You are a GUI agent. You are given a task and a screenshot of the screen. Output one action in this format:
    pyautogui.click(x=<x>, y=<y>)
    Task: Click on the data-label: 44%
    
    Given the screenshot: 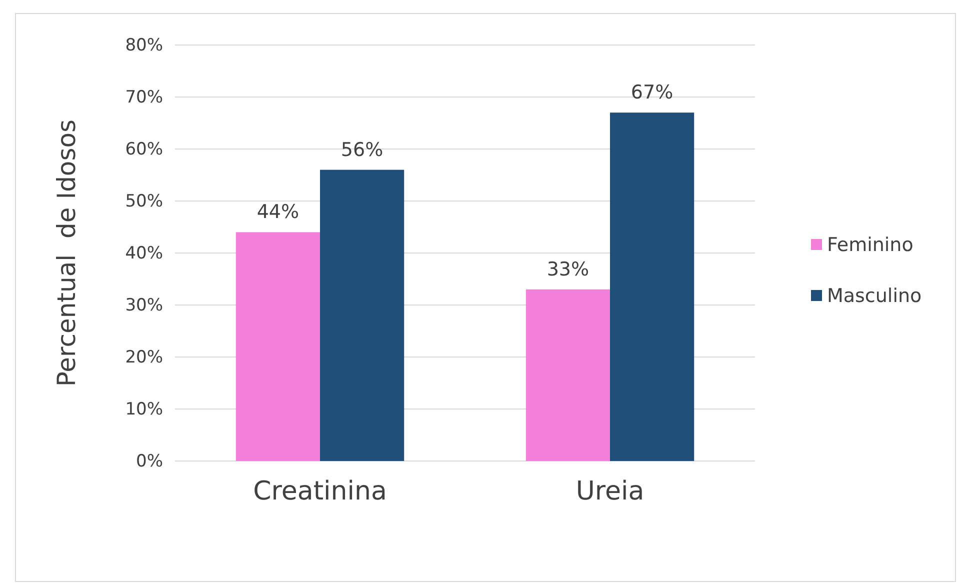 What is the action you would take?
    pyautogui.click(x=278, y=212)
    